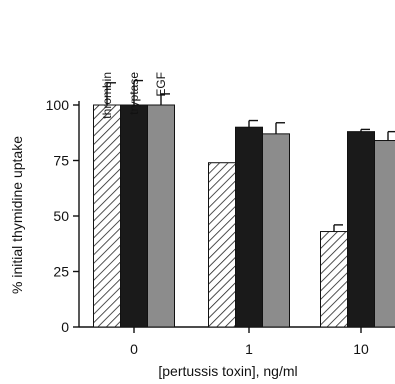  What do you see at coordinates (61, 272) in the screenshot?
I see `y-tick-label: 25` at bounding box center [61, 272].